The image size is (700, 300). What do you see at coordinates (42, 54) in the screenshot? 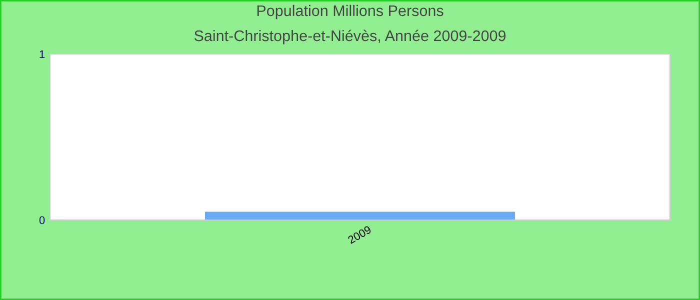
I see `y-tick-label: 1` at bounding box center [42, 54].